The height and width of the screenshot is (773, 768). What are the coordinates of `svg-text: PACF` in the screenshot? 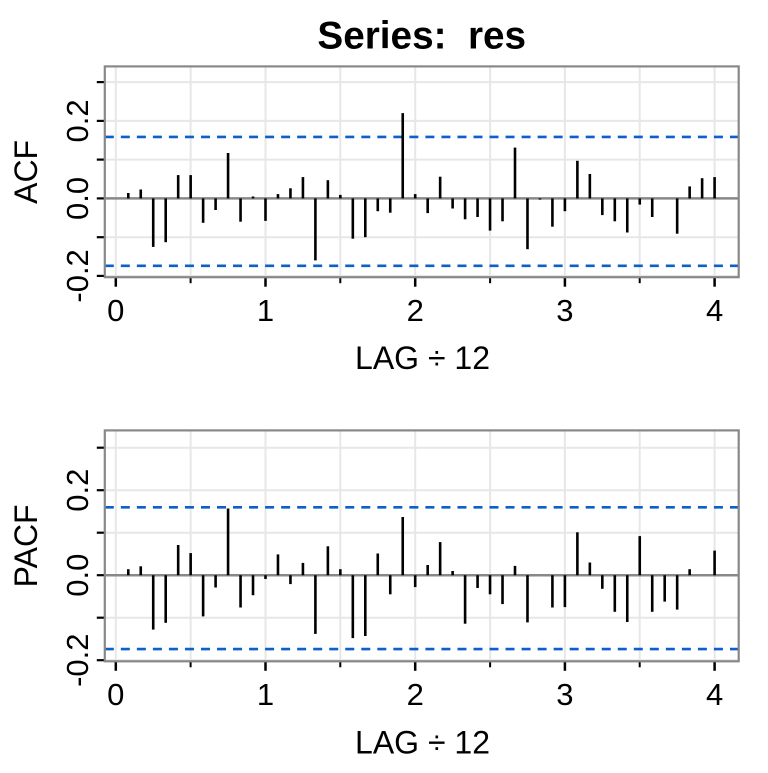 It's located at (26, 545).